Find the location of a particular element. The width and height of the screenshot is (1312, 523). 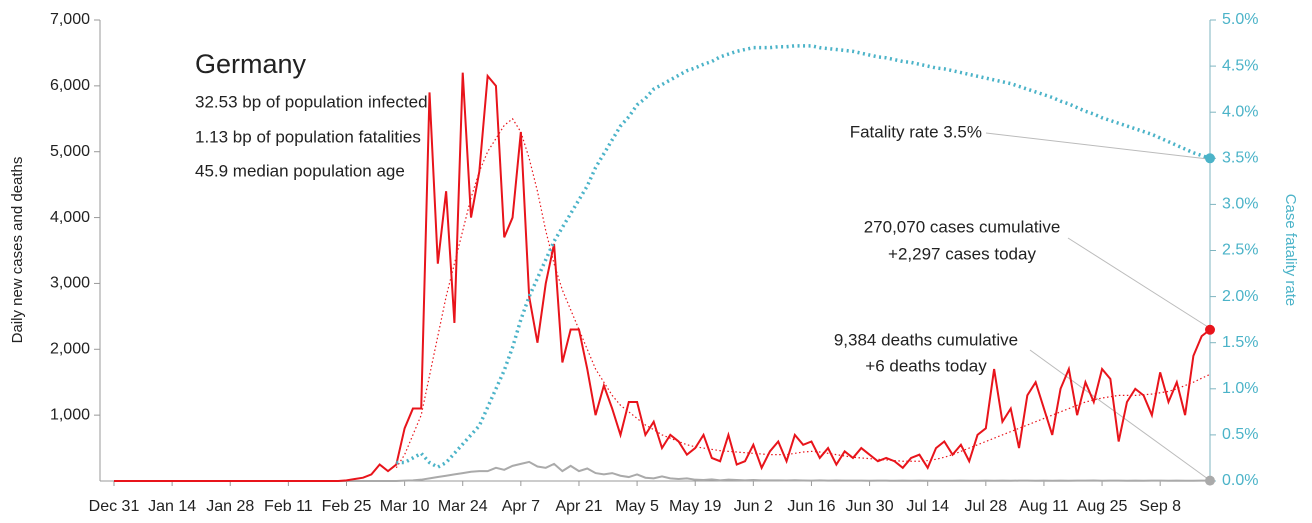

y2-tick-label: 1.5% is located at coordinates (1240, 342).